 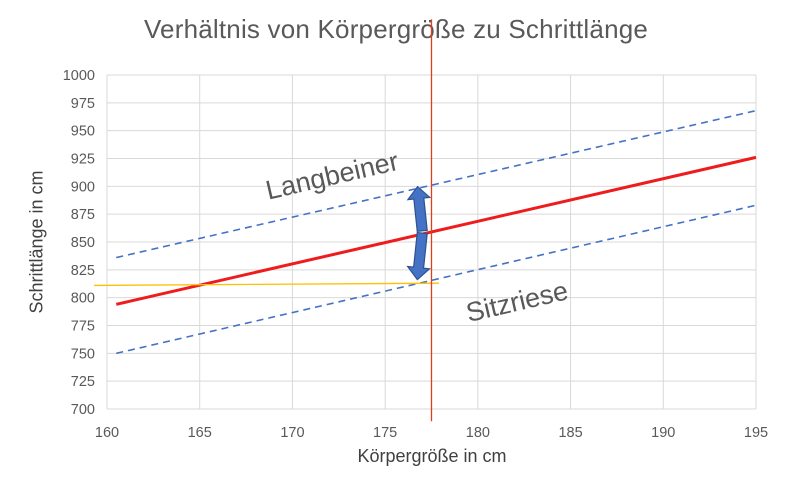 I want to click on x-tick-label: 160, so click(x=107, y=433).